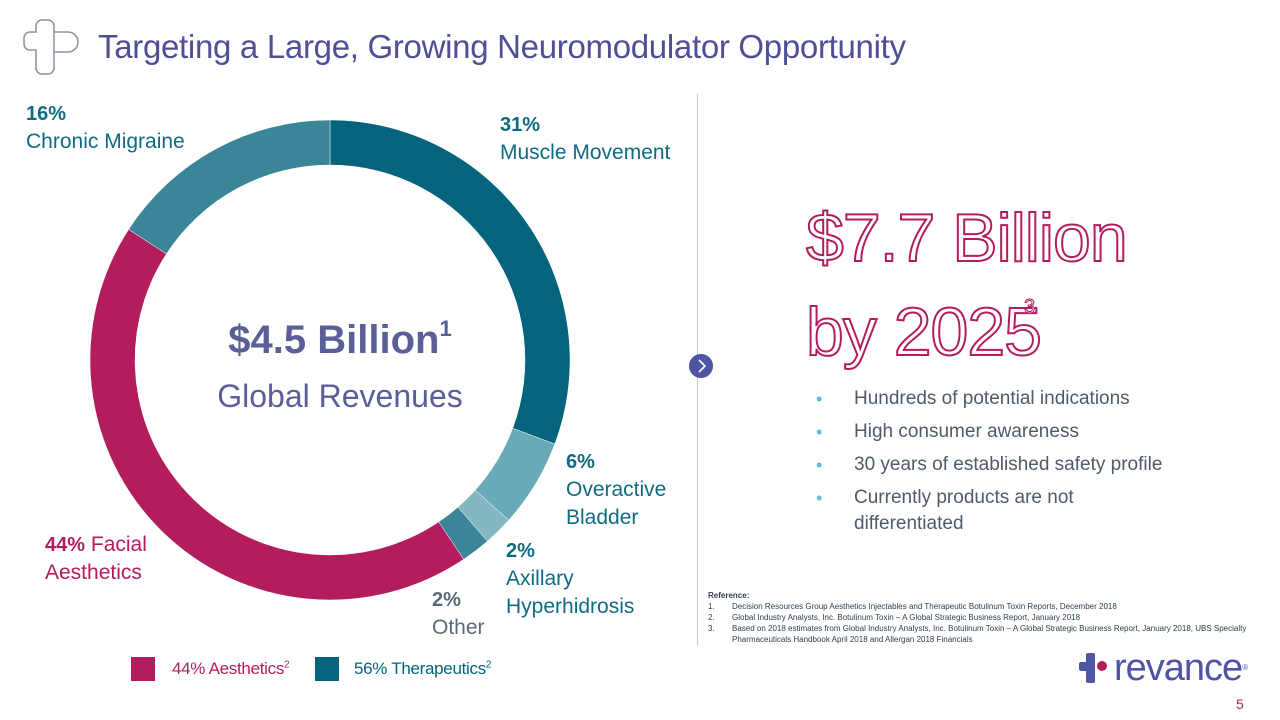 This screenshot has width=1280, height=720. What do you see at coordinates (327, 669) in the screenshot?
I see `legend-swatch-therapeutics` at bounding box center [327, 669].